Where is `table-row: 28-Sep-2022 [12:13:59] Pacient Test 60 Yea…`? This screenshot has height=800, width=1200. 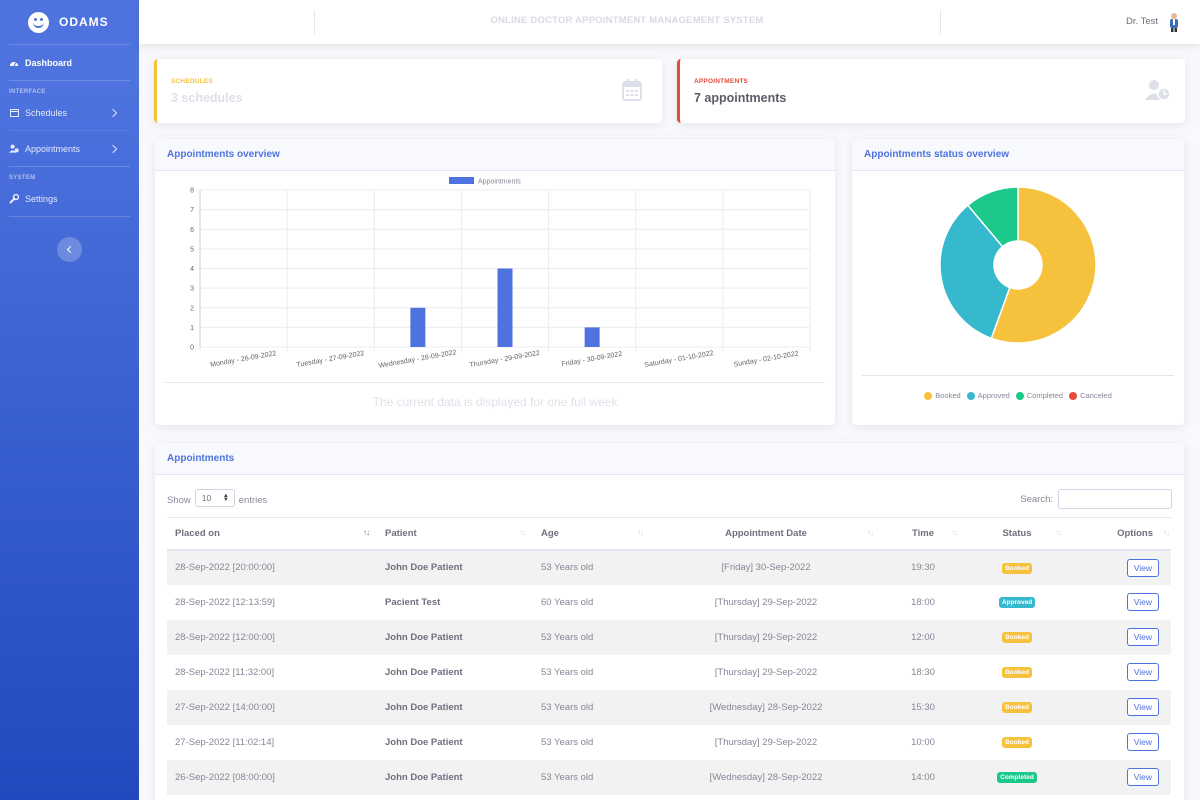 table-row: 28-Sep-2022 [12:13:59] Pacient Test 60 Yea… is located at coordinates (669, 602).